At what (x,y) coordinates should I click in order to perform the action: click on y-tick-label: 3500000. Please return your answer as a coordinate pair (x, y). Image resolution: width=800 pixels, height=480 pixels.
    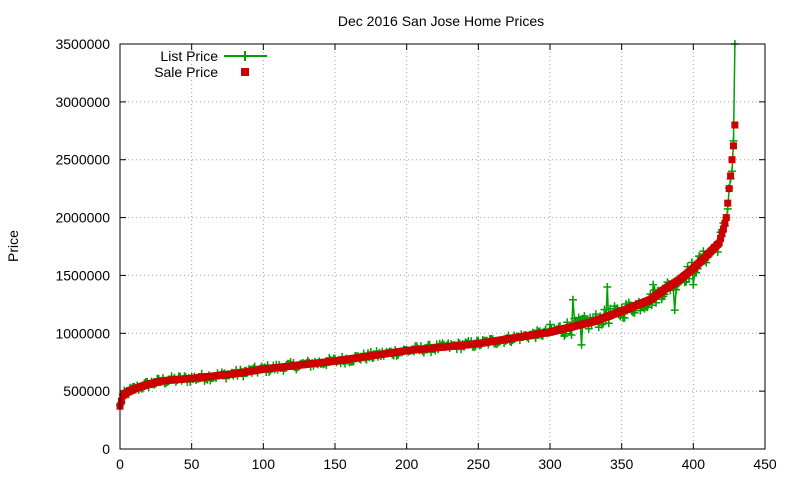
    Looking at the image, I should click on (82, 44).